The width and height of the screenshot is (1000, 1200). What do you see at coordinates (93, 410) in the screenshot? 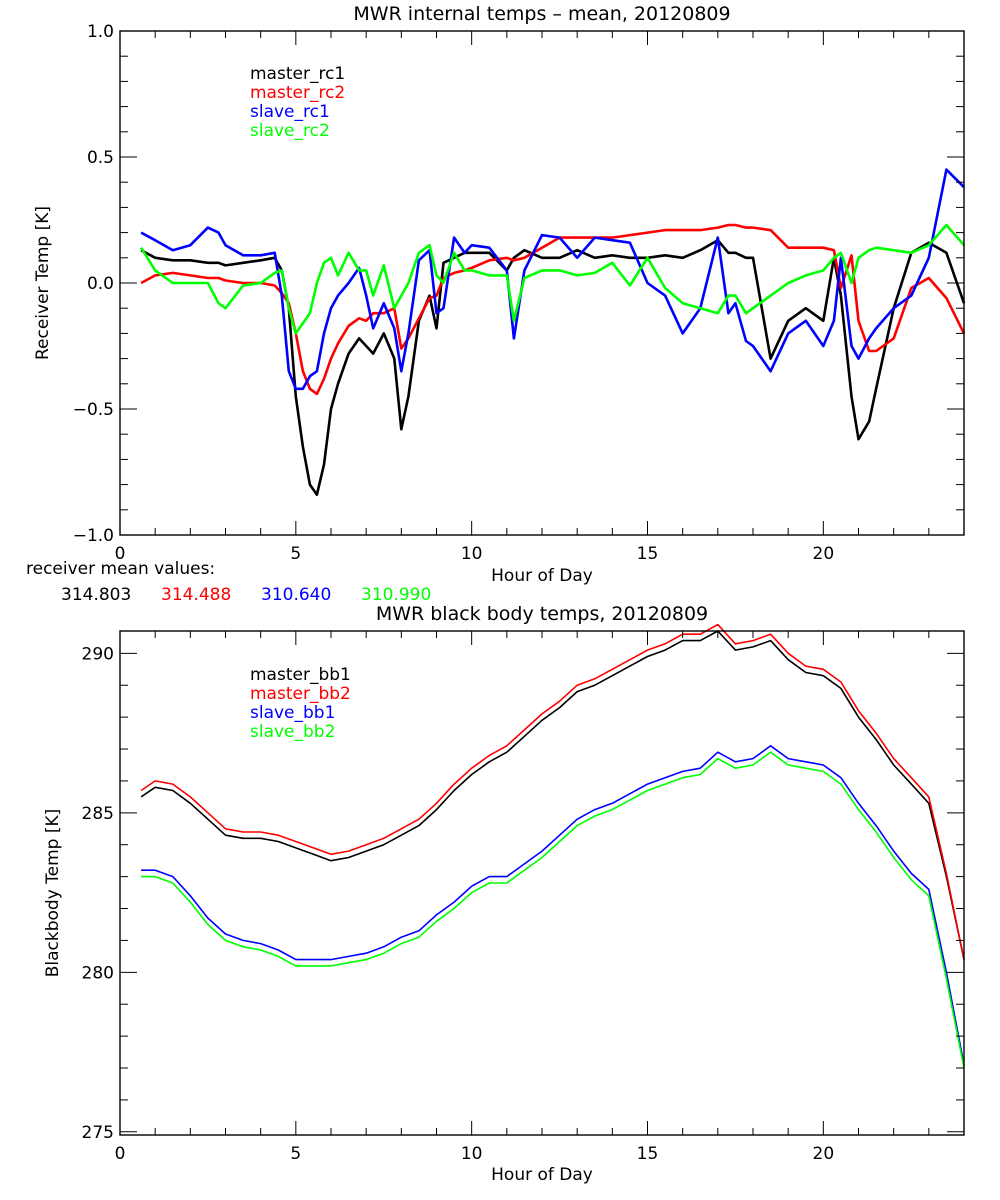
I see `y-tick-label: −0.5` at bounding box center [93, 410].